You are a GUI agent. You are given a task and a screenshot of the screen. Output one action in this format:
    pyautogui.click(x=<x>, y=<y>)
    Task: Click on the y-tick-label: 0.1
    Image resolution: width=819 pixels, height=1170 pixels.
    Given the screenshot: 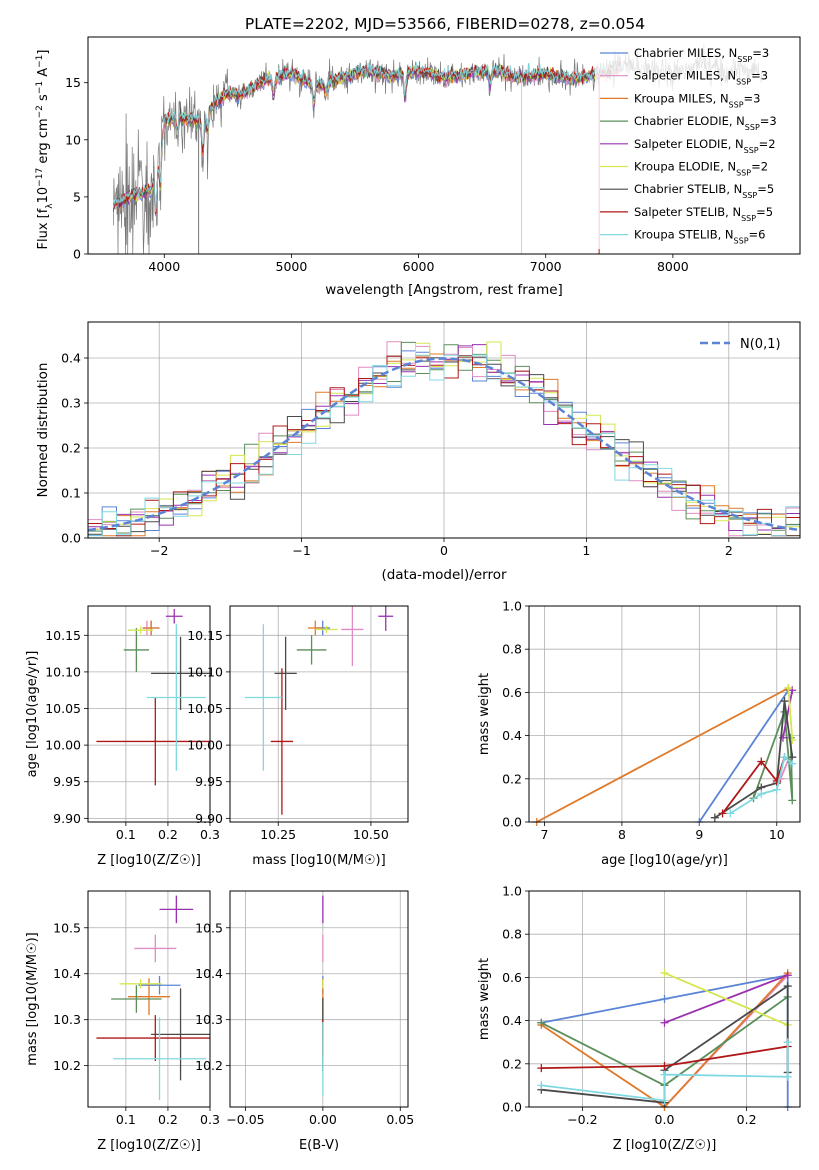 What is the action you would take?
    pyautogui.click(x=71, y=493)
    